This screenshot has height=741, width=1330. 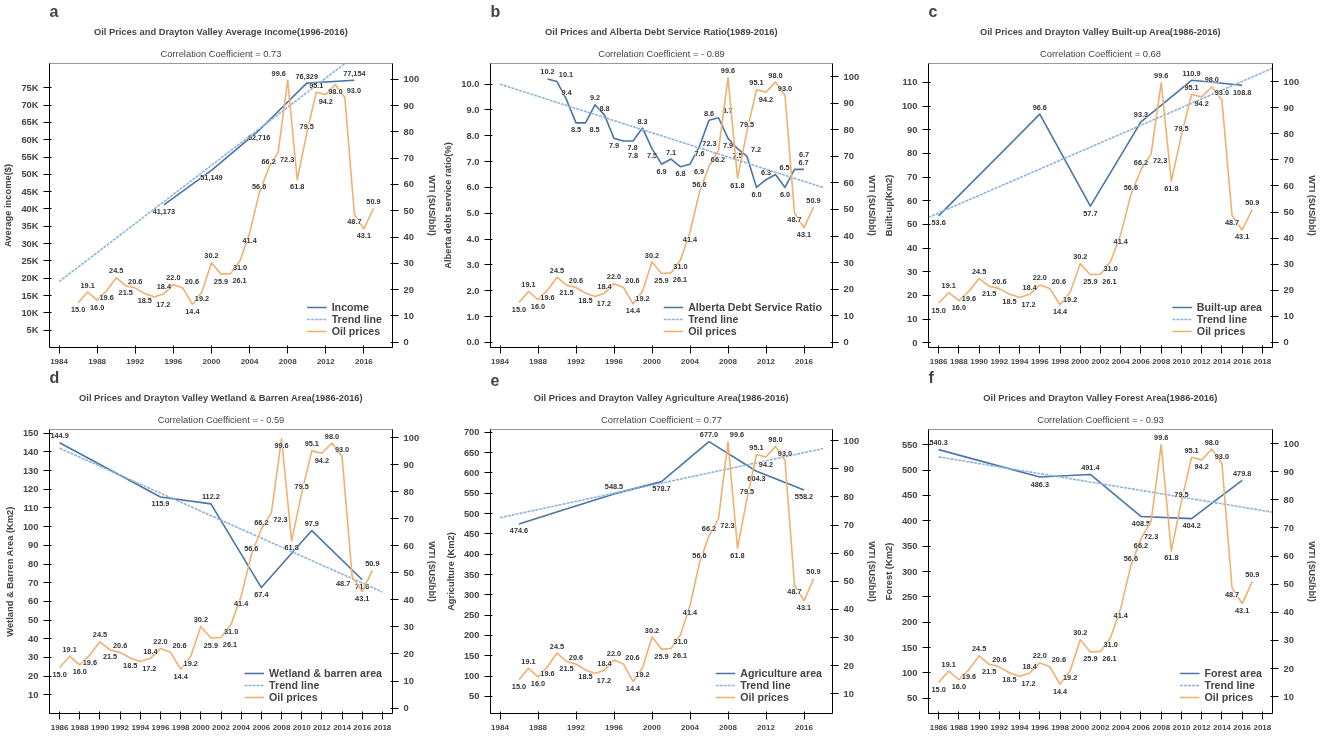 I want to click on y-tick-label: 40, so click(x=912, y=248).